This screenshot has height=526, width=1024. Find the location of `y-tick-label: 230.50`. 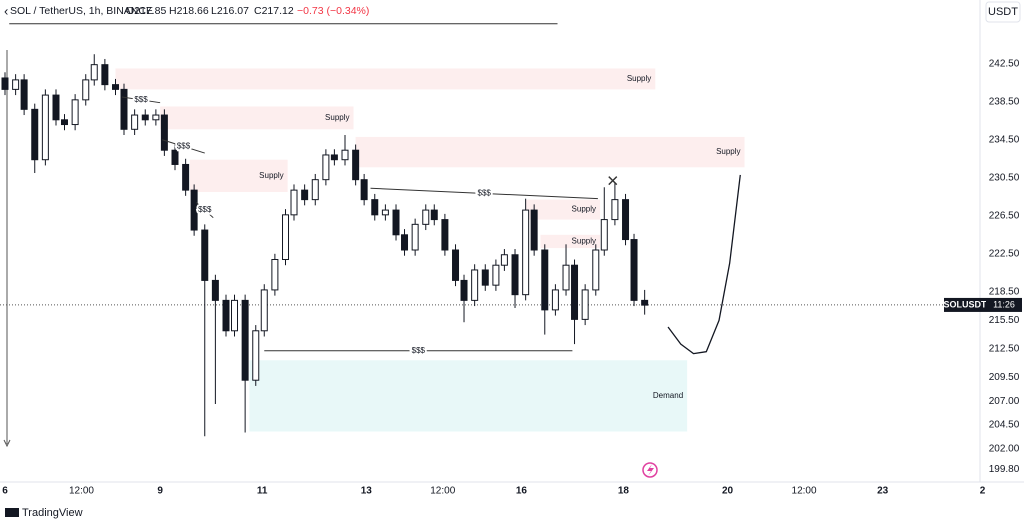

y-tick-label: 230.50 is located at coordinates (1004, 177).